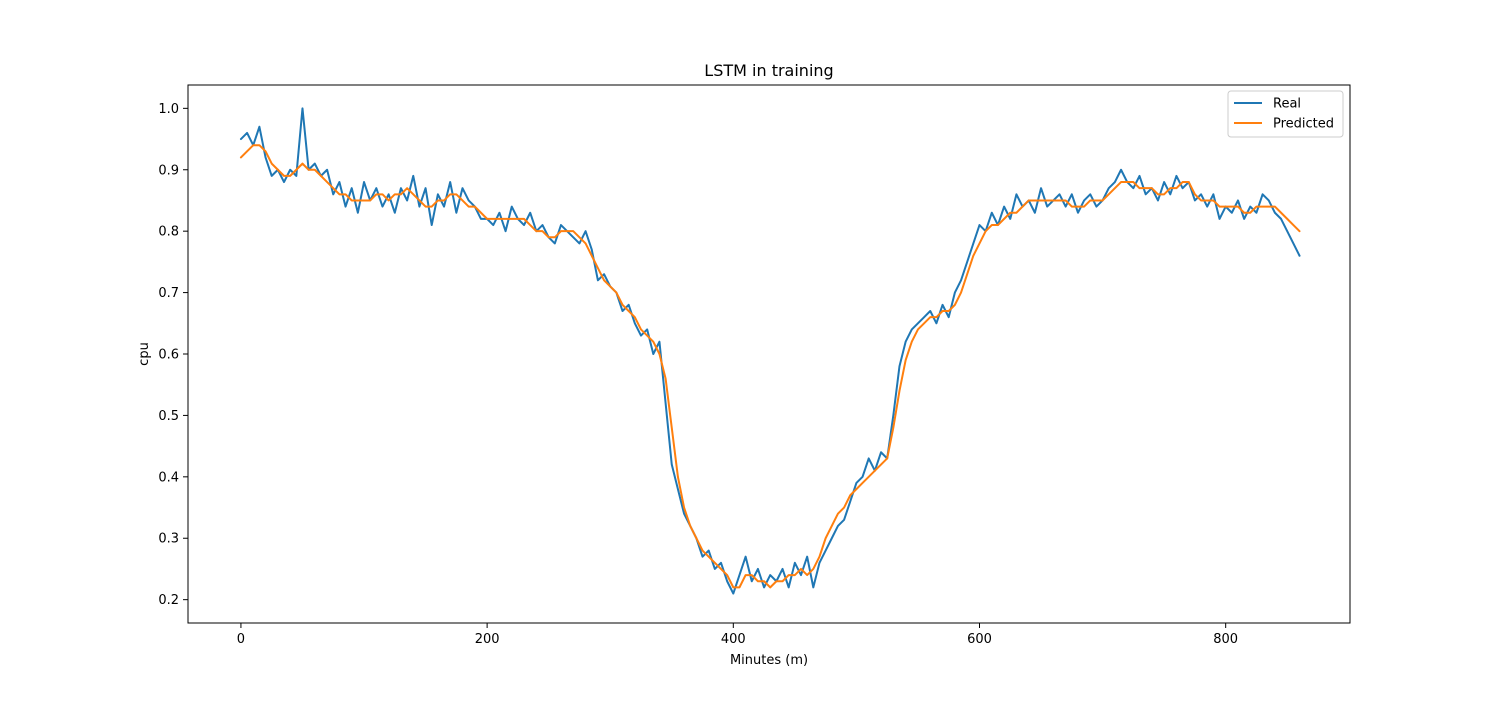 Image resolution: width=1500 pixels, height=704 pixels. Describe the element at coordinates (979, 639) in the screenshot. I see `x-tick-label: 600` at that location.